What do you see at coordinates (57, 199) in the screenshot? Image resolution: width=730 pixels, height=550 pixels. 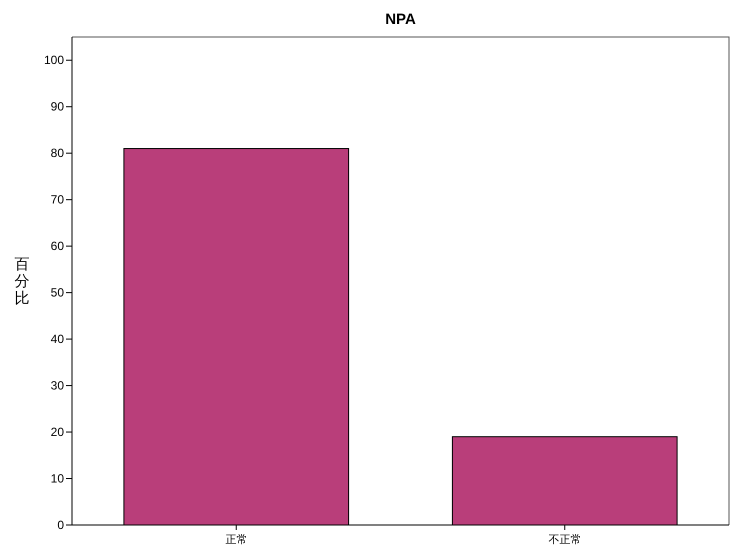 I see `y-tick-label: 70` at bounding box center [57, 199].